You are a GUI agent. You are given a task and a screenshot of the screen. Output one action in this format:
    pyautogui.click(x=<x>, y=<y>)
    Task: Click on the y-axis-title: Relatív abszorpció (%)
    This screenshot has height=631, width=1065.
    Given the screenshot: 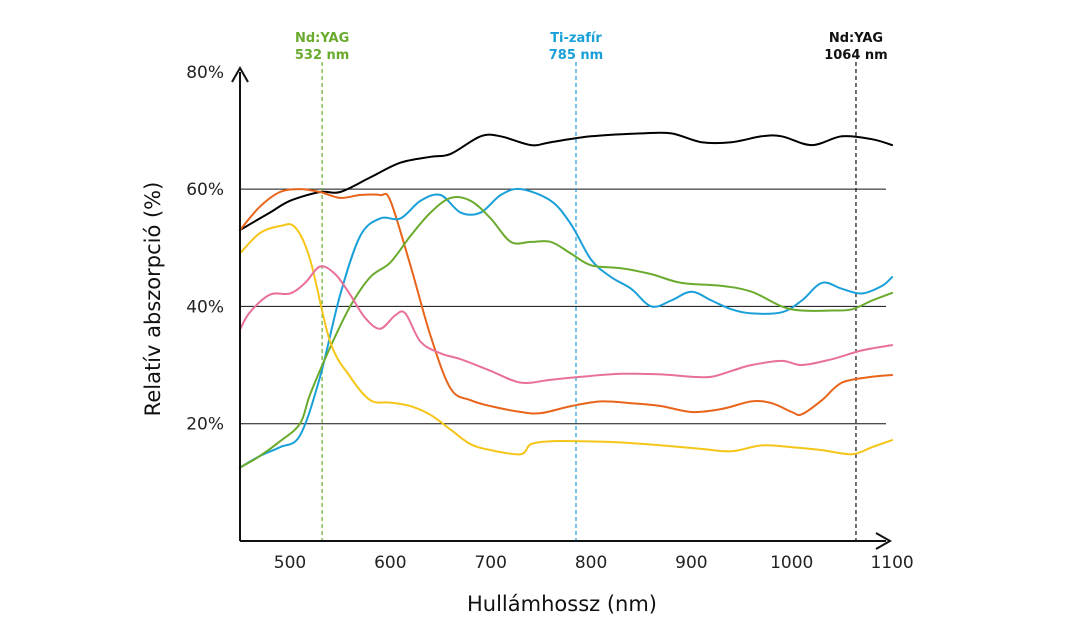 What is the action you would take?
    pyautogui.click(x=153, y=299)
    